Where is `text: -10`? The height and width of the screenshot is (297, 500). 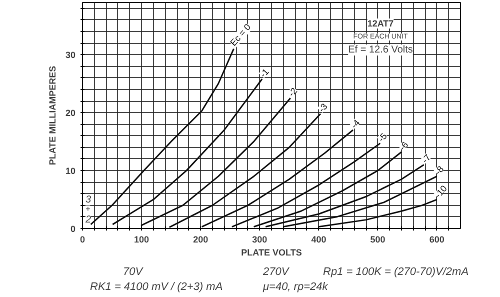
text: -10 is located at coordinates (440, 191).